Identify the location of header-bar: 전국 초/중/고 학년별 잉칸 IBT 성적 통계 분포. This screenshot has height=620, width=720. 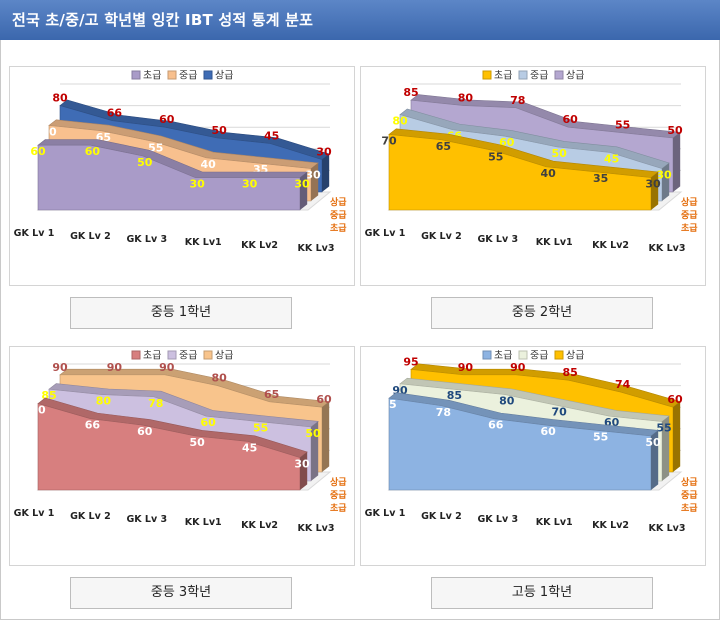
(360, 20).